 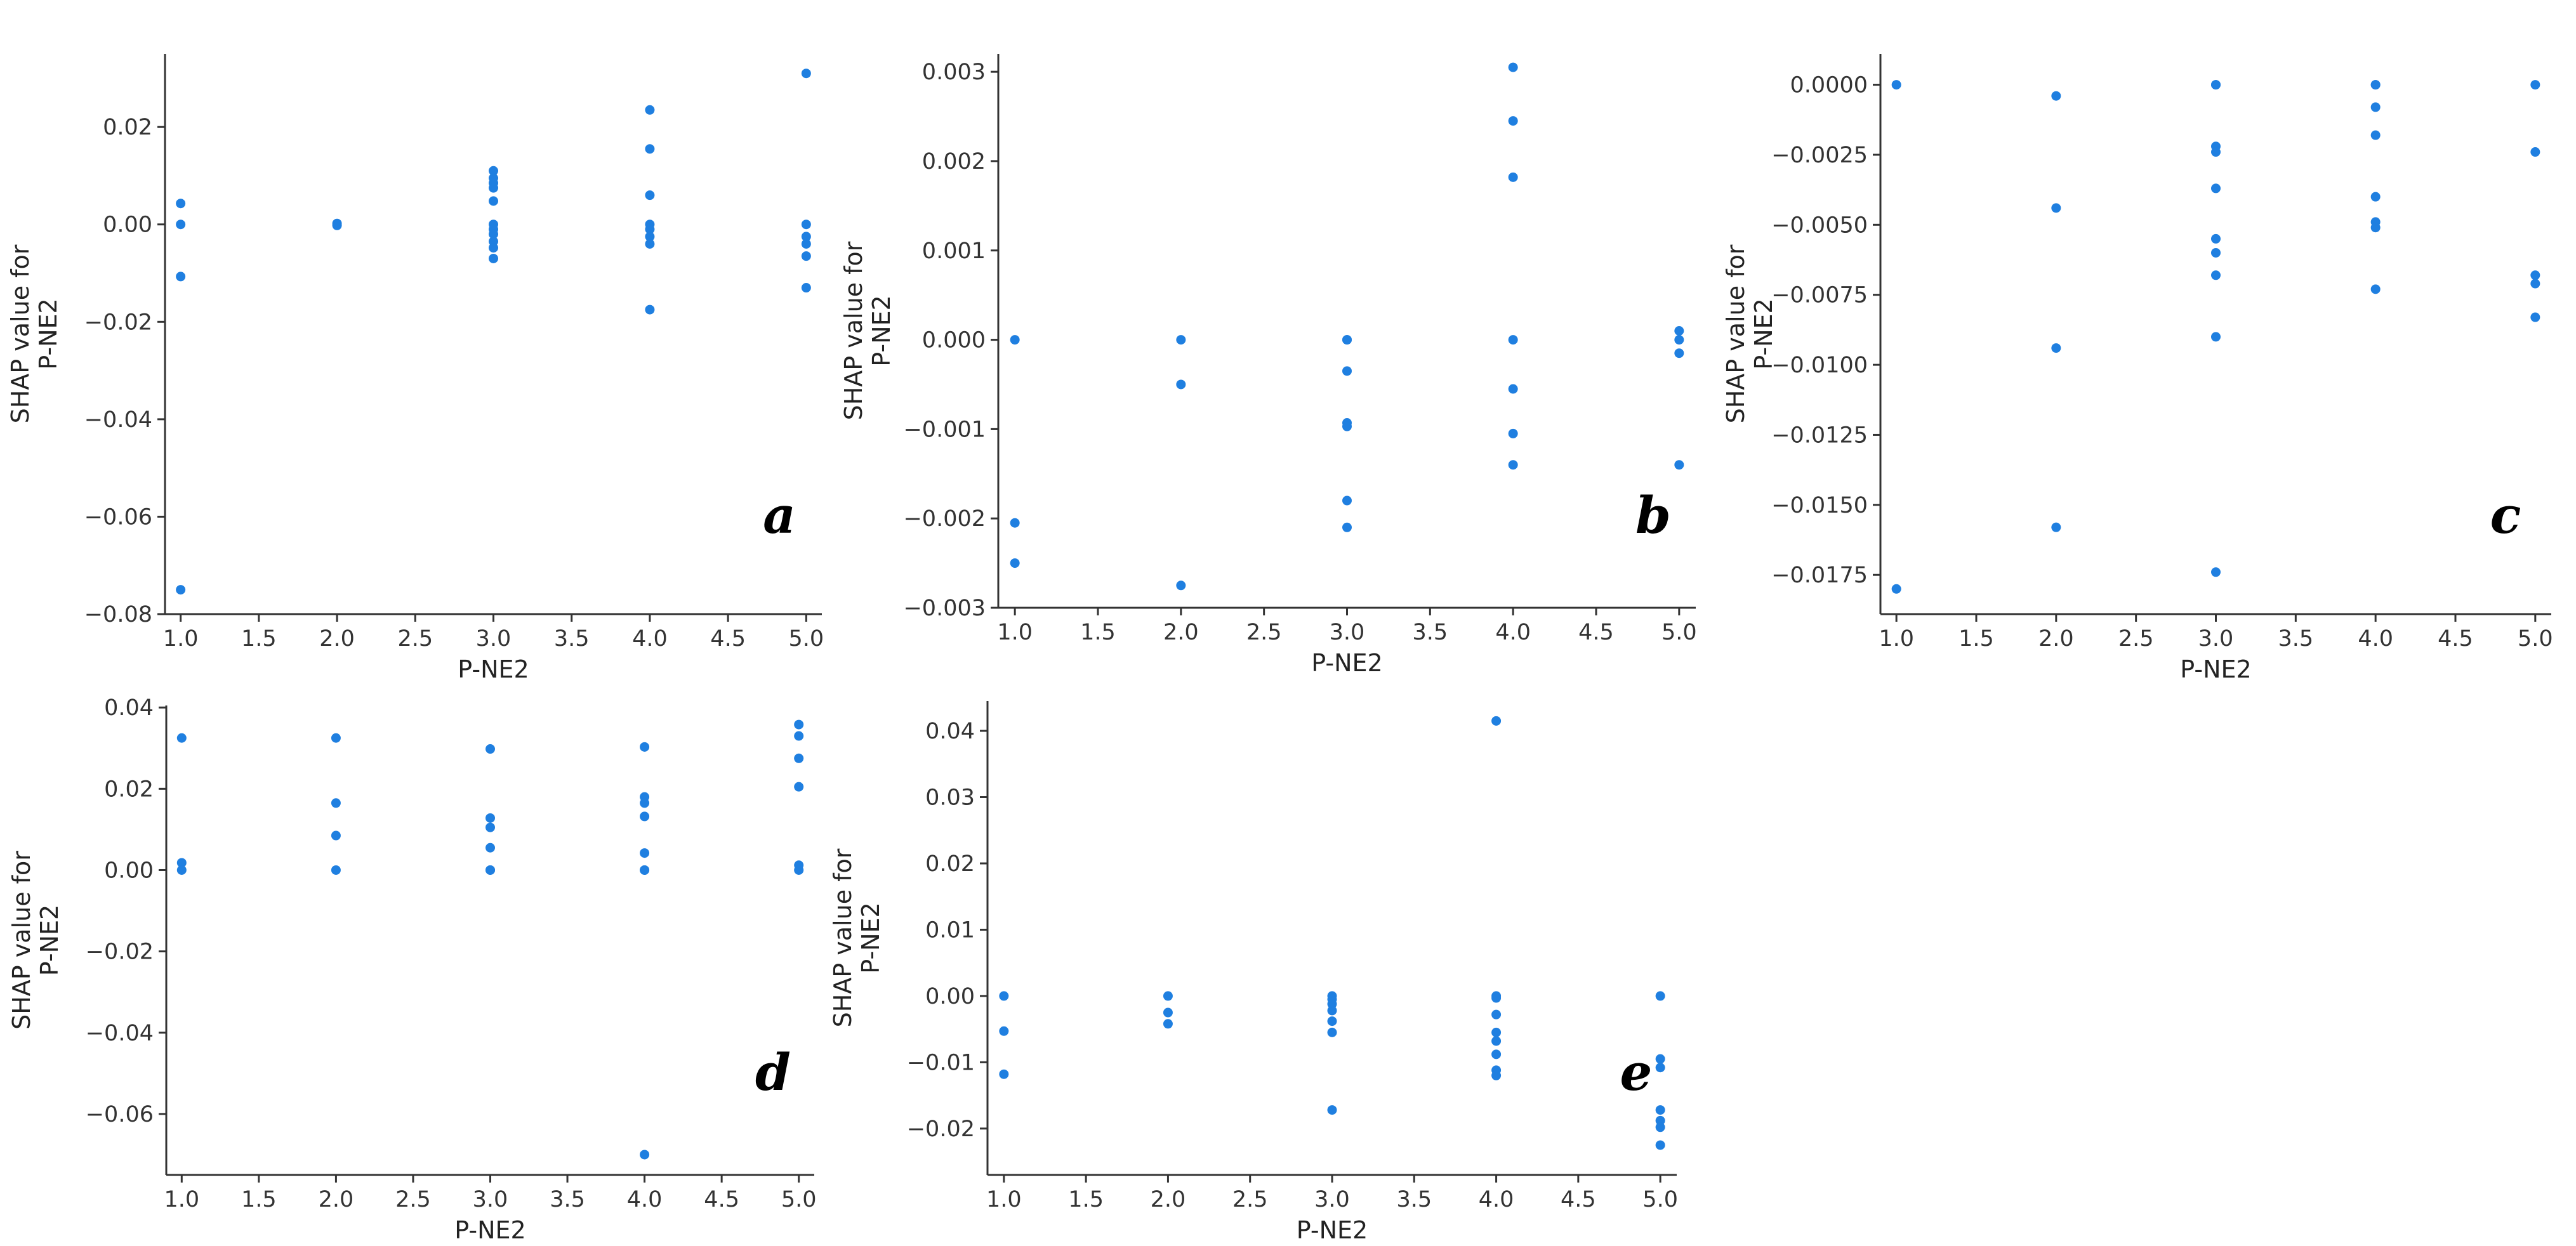 I want to click on y-tick-label: −0.0100, so click(x=1820, y=365).